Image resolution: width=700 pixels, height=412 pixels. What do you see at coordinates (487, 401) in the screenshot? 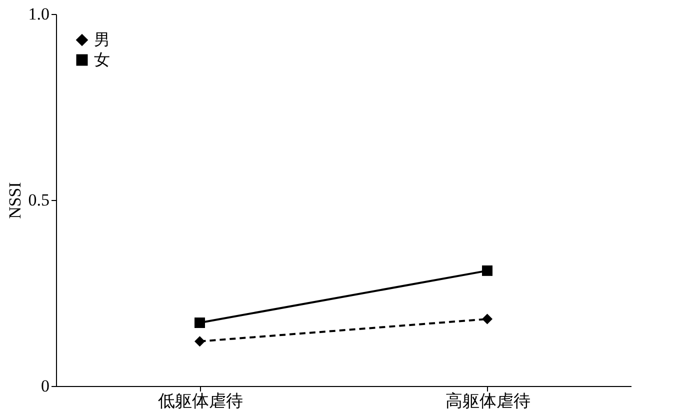
I see `x-tick-label: 高躯体虐待` at bounding box center [487, 401].